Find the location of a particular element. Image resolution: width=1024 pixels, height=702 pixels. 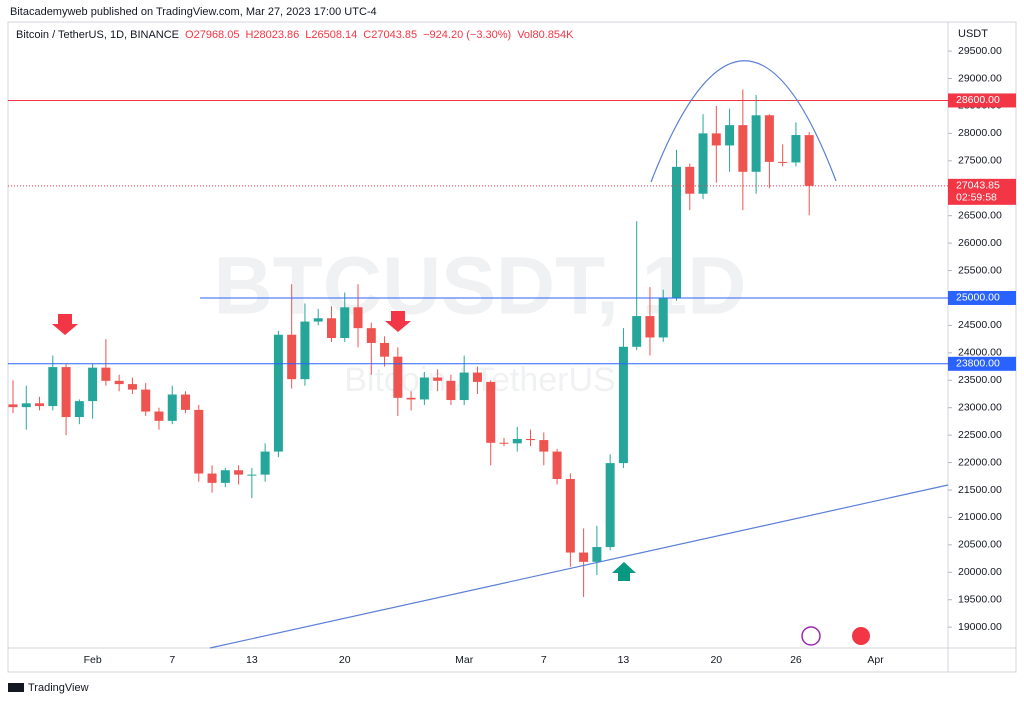

legend-close: C27043.85 is located at coordinates (390, 35).